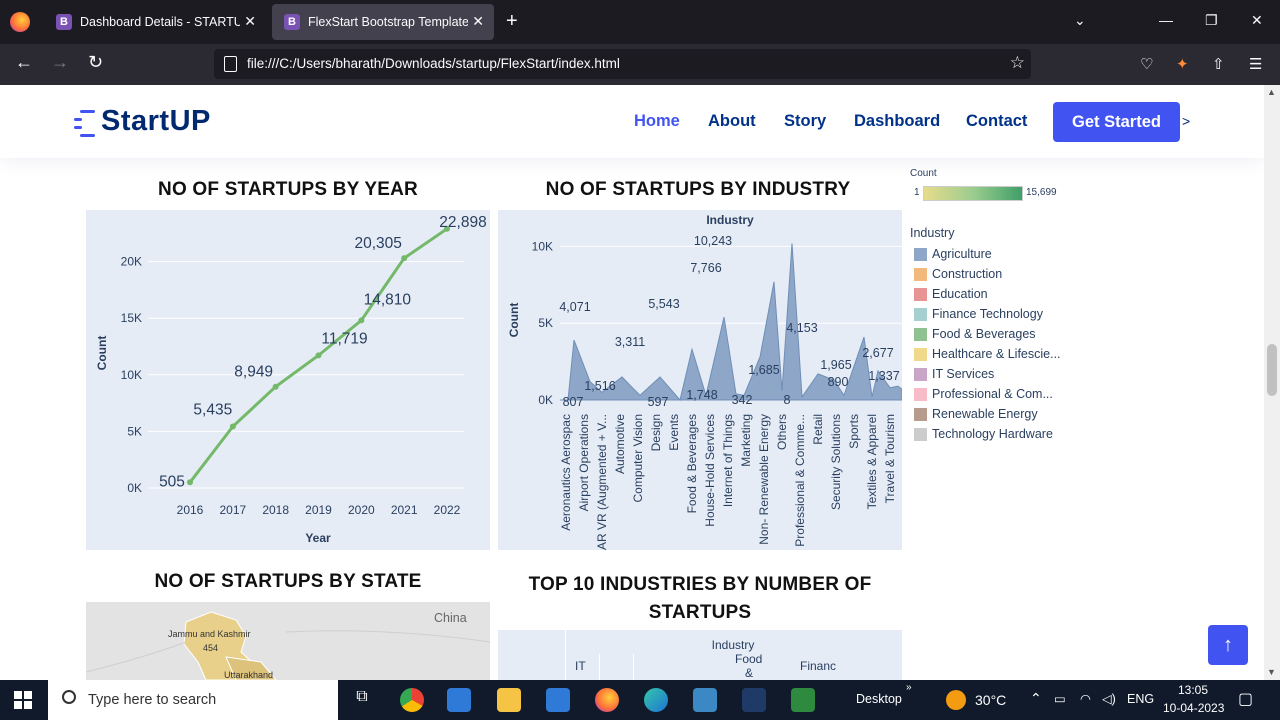 This screenshot has width=1280, height=720. I want to click on scroll-down-icon: ▼, so click(1271, 672).